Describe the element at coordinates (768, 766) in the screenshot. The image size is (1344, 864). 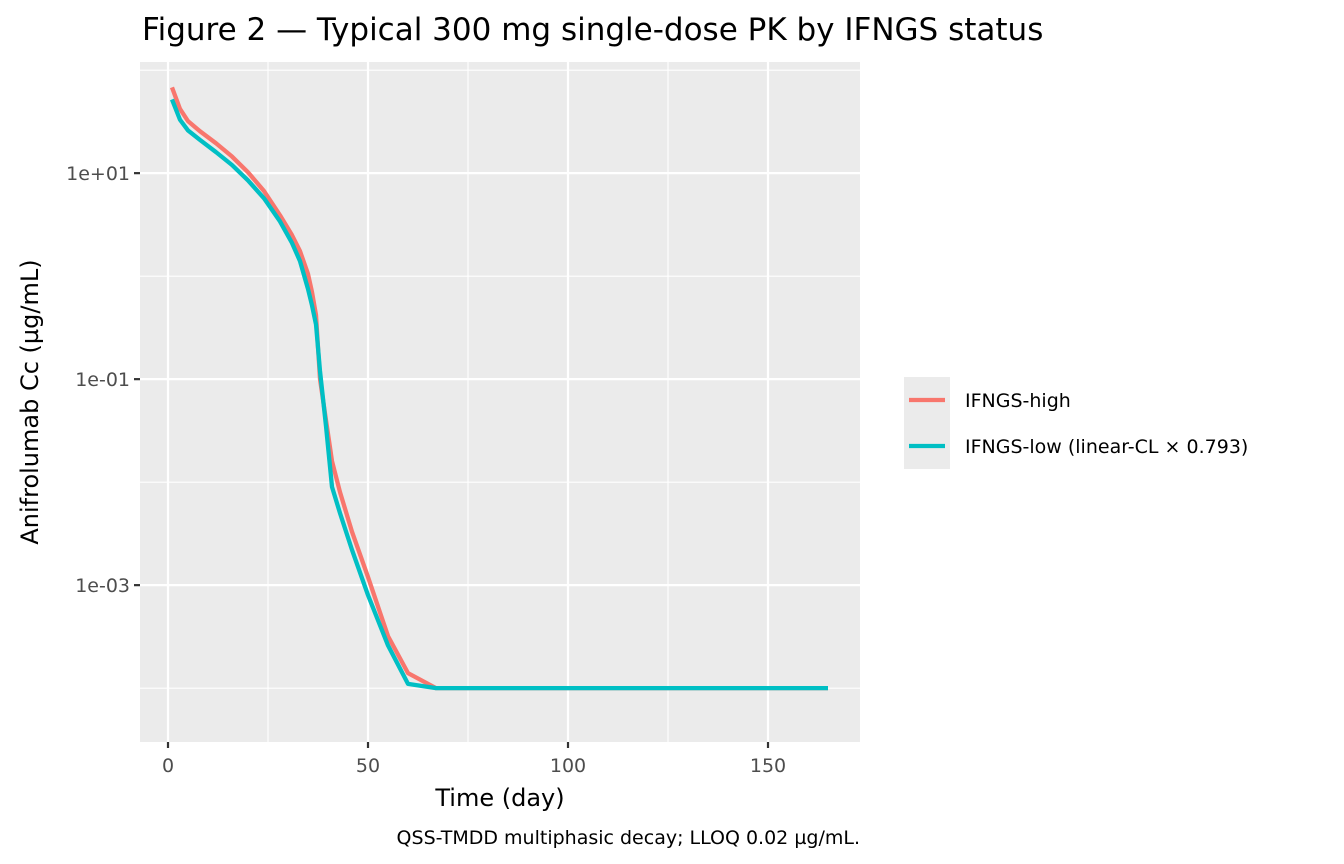
I see `x-tick-label: 150` at that location.